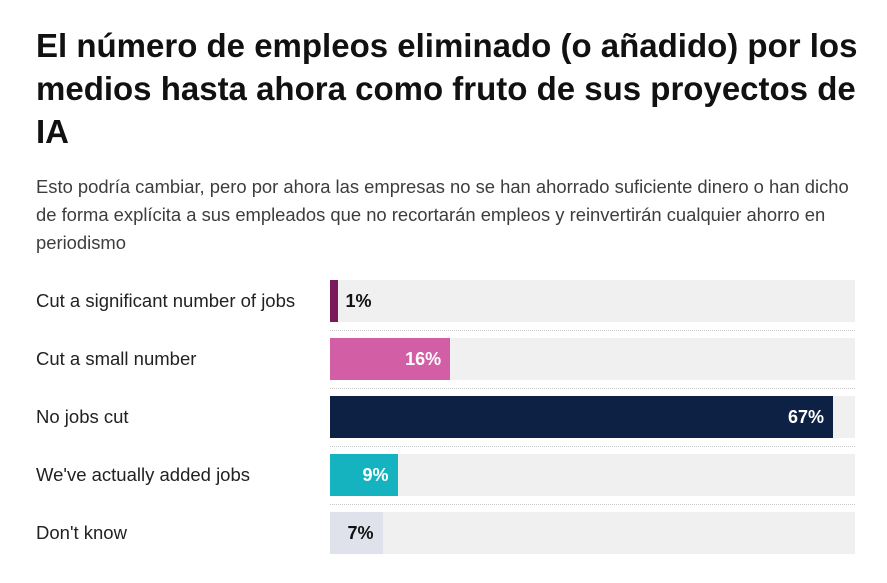  Describe the element at coordinates (360, 533) in the screenshot. I see `data-label: 7%` at that location.